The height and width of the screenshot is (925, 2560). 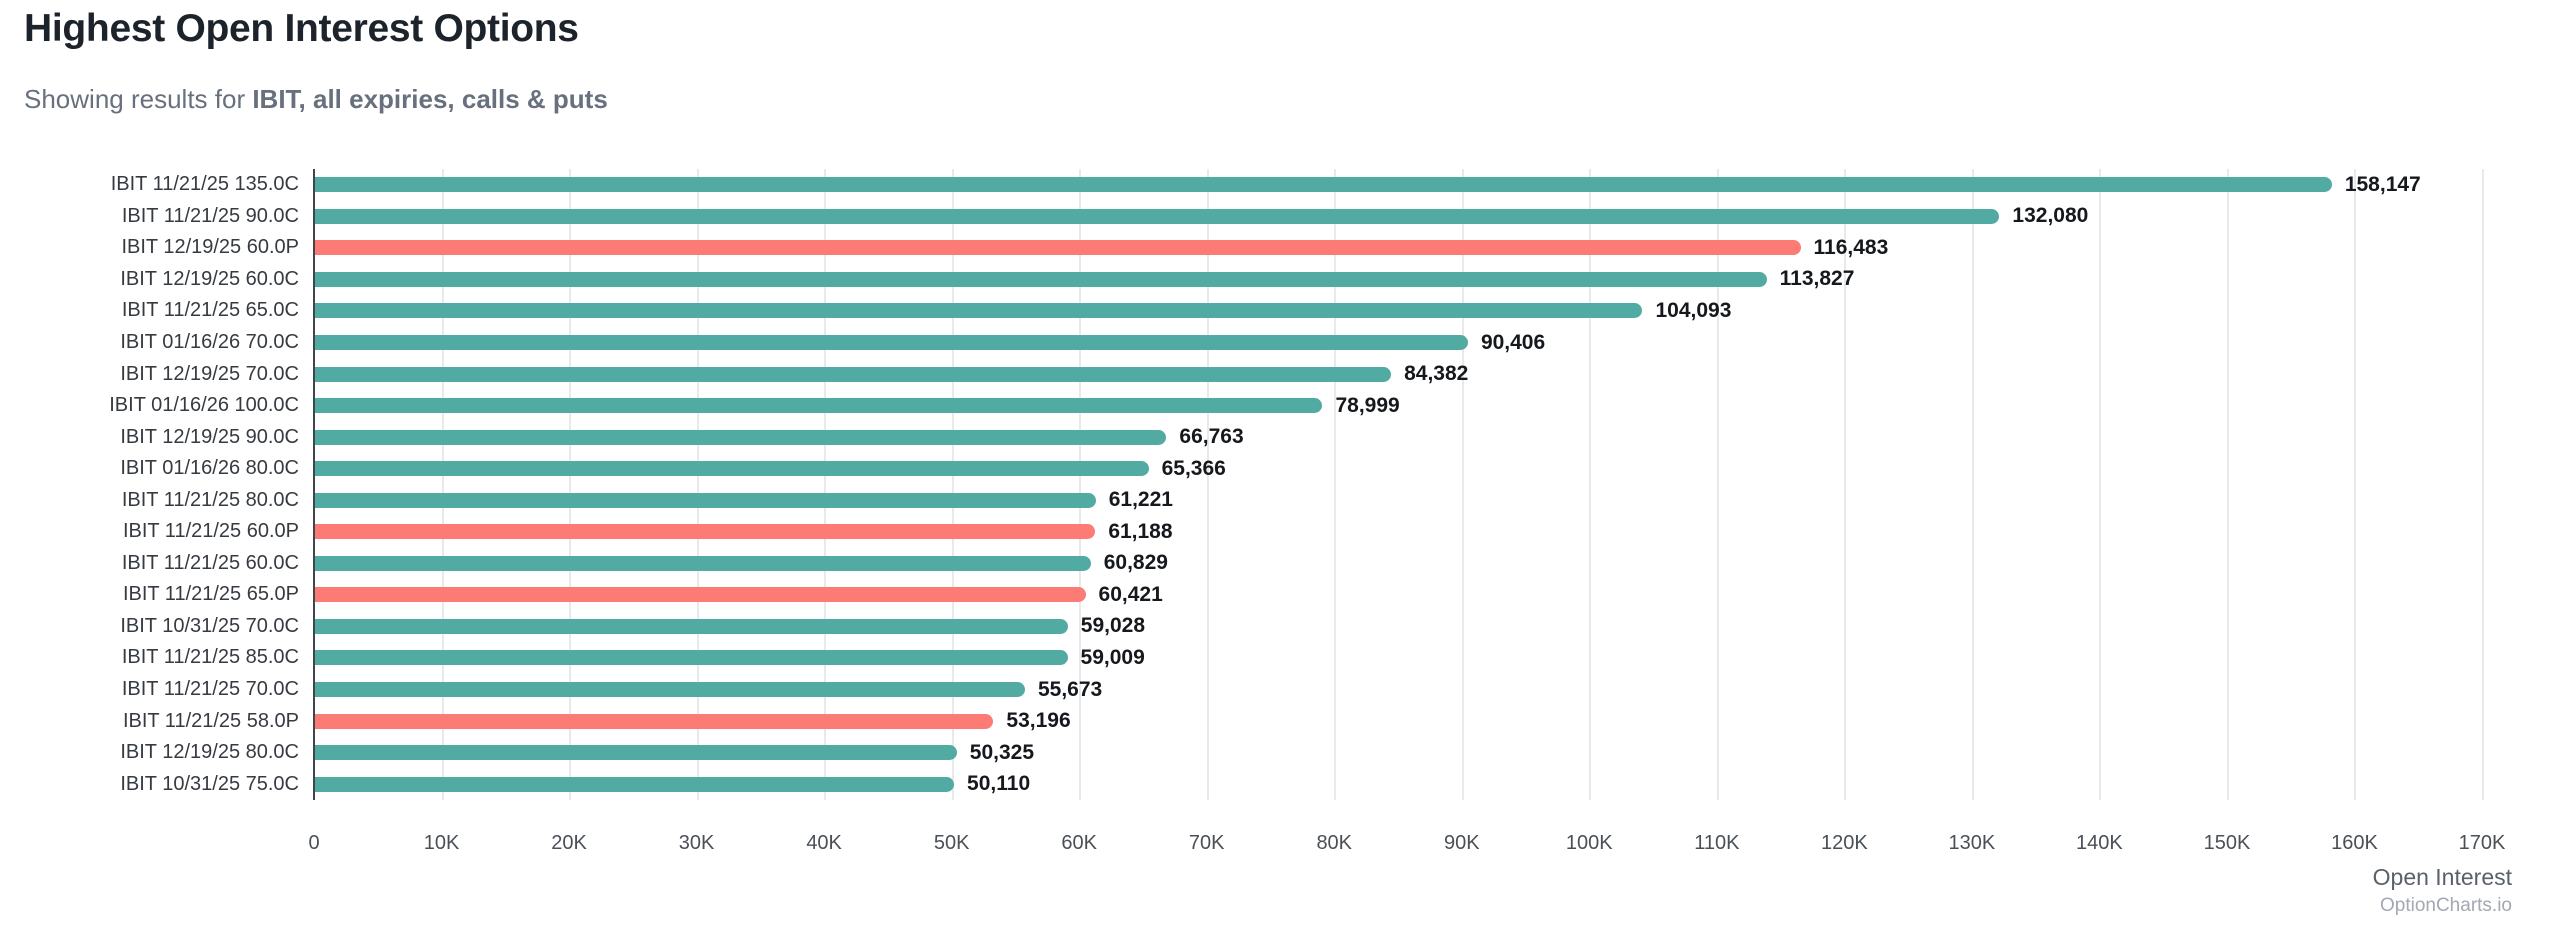 I want to click on x-axis-tick-label: 10K, so click(x=441, y=843).